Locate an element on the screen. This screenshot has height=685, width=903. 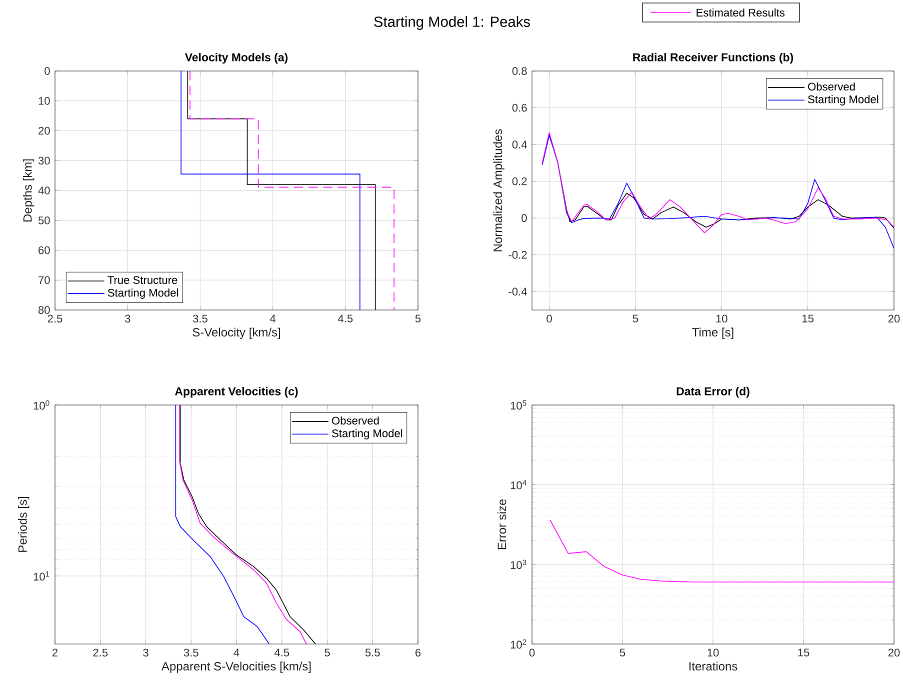
x-axis-title: S-Velocity [km/s] is located at coordinates (236, 333).